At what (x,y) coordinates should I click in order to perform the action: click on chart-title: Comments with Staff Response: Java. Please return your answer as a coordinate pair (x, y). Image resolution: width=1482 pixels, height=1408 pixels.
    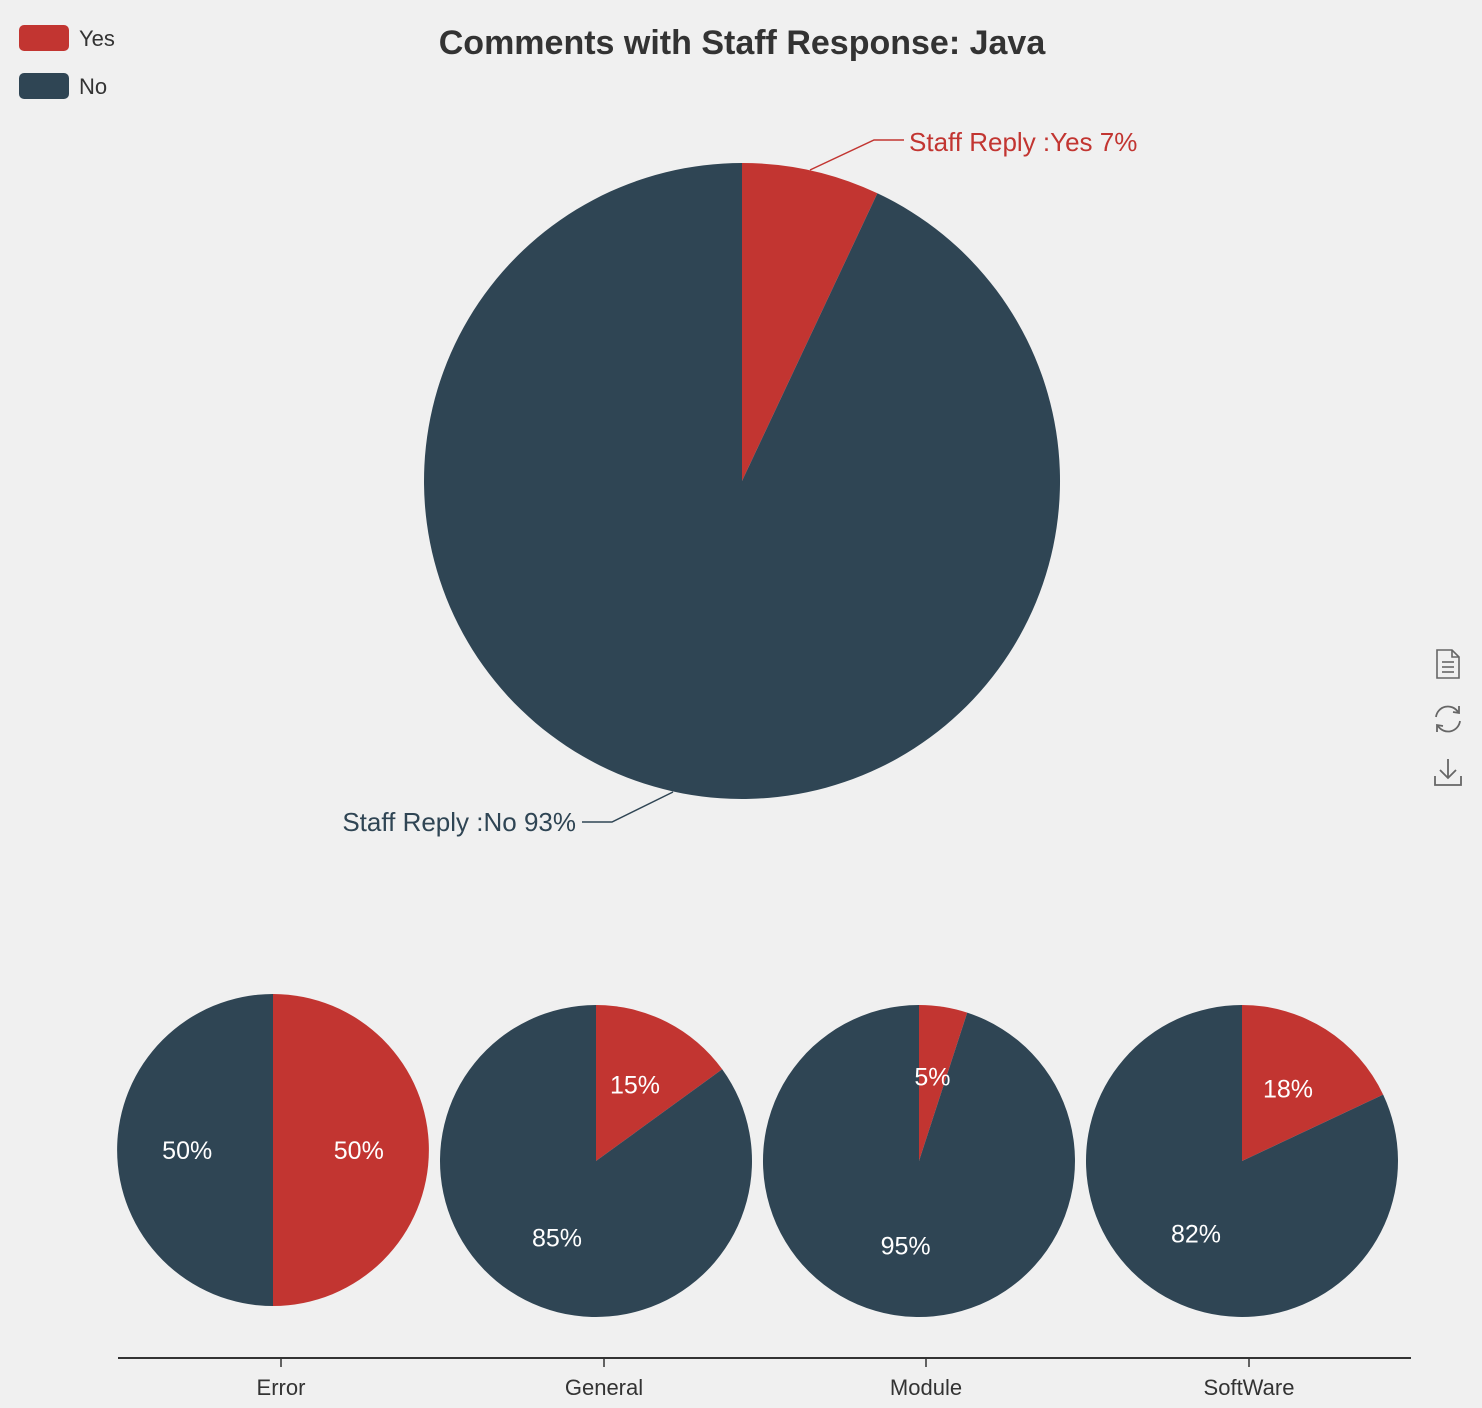
    Looking at the image, I should click on (743, 43).